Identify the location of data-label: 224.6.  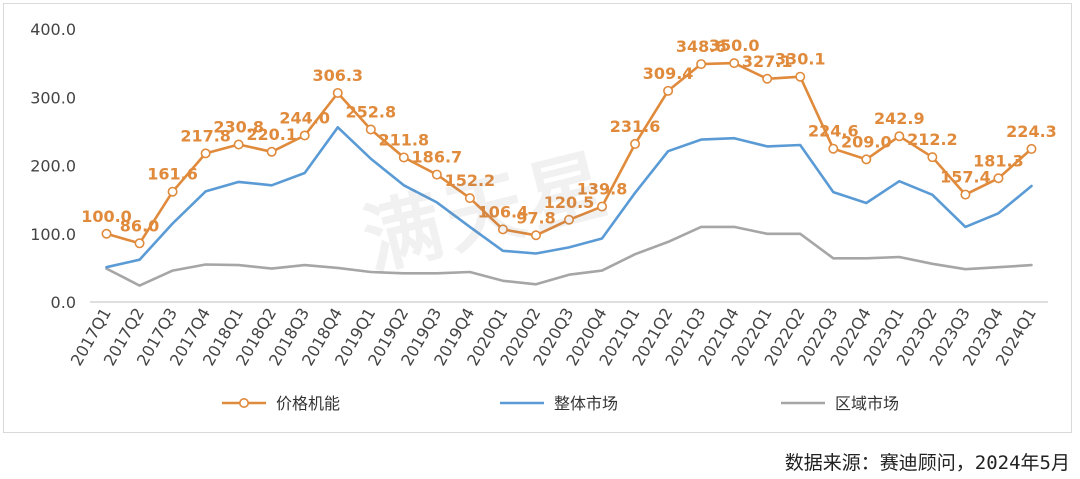
(833, 131).